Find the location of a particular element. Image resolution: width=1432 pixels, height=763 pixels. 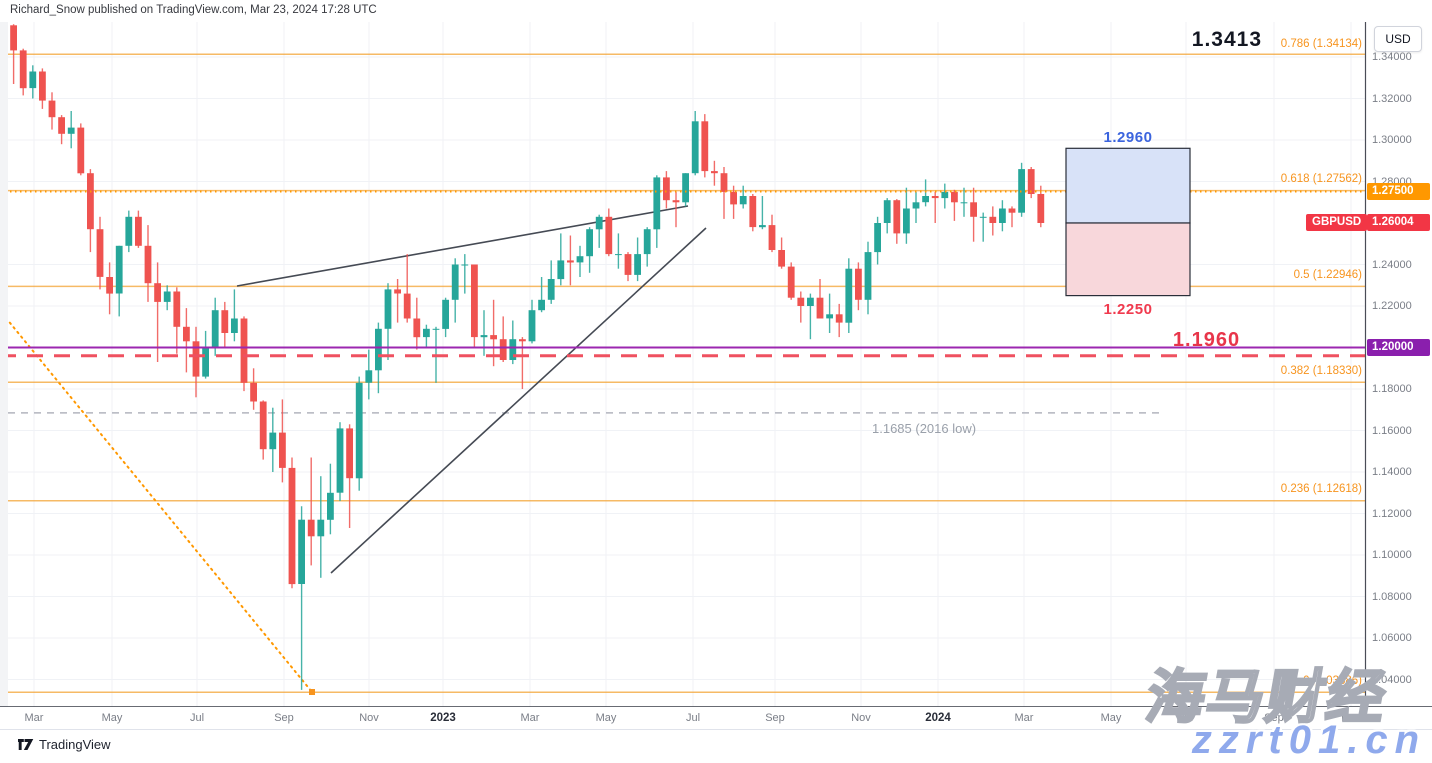

price-tick: 1.10000 is located at coordinates (1392, 555).